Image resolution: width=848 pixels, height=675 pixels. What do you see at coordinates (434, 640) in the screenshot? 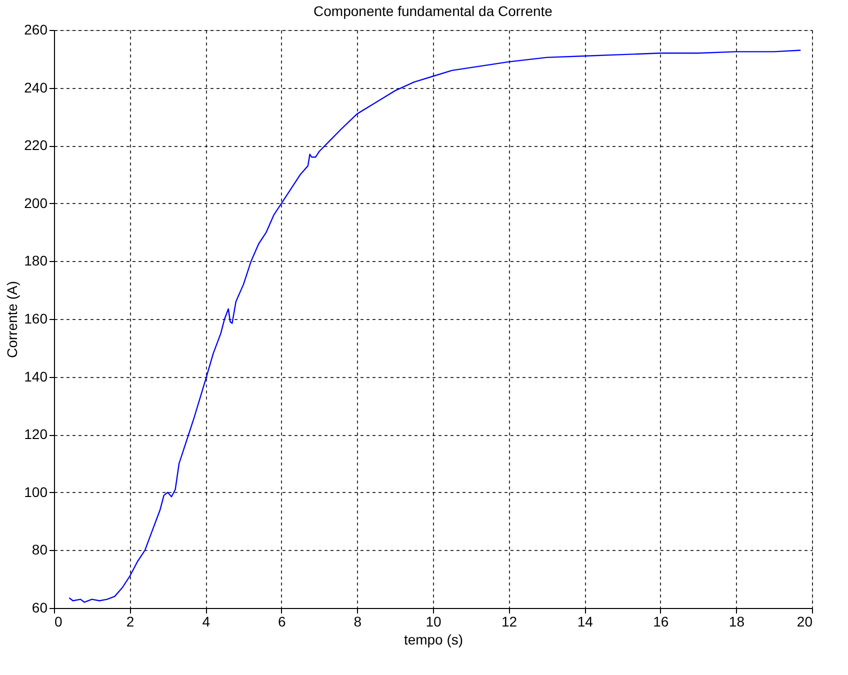
I see `x-axis-title: tempo (s)` at bounding box center [434, 640].